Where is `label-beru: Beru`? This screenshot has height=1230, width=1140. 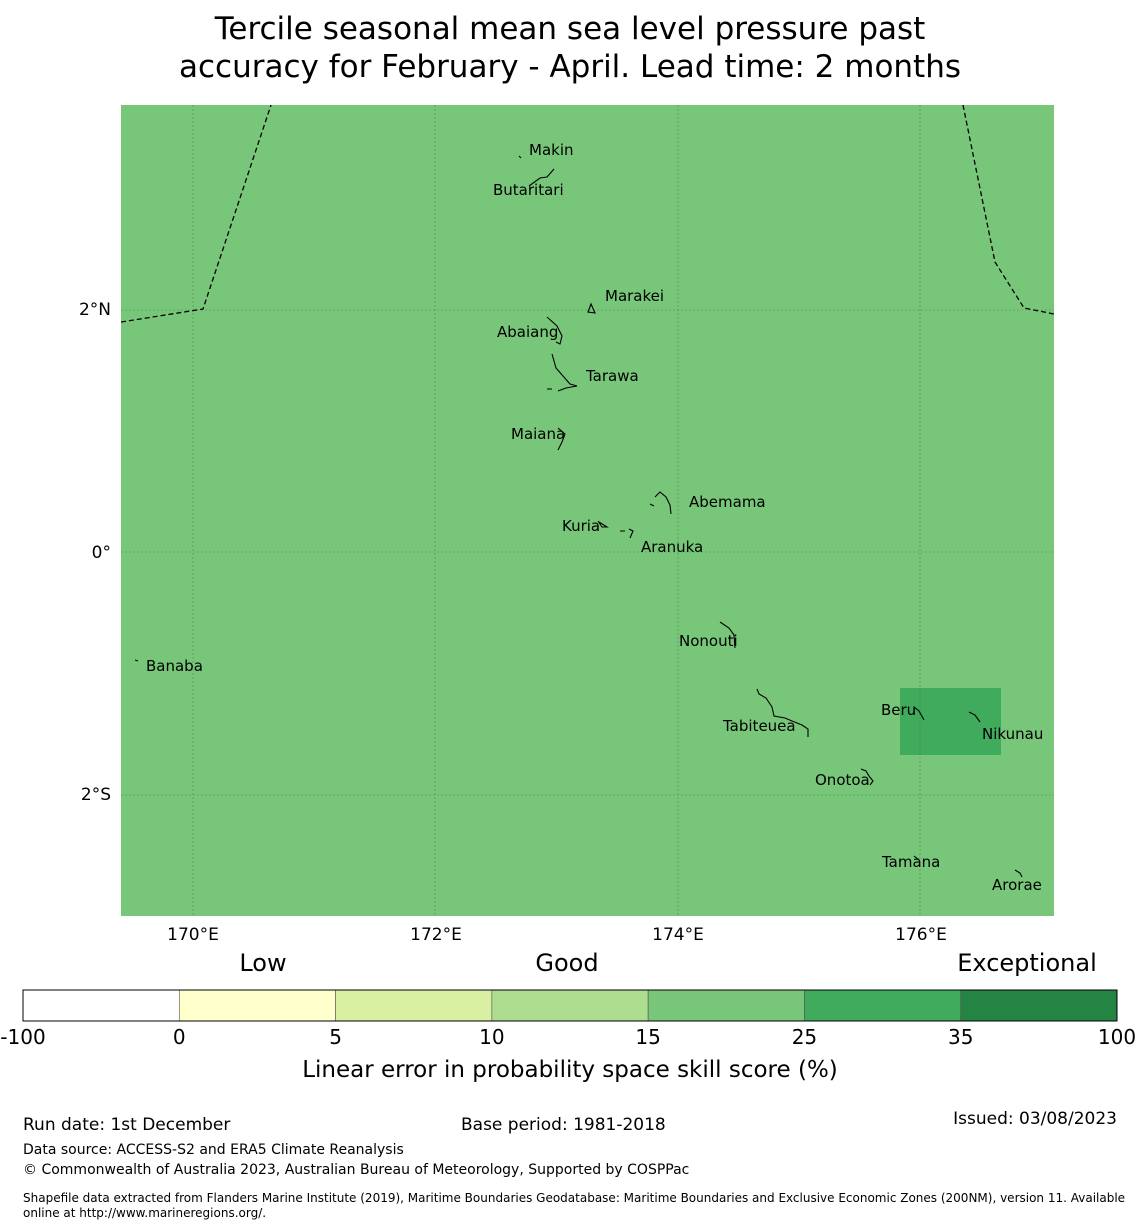 label-beru: Beru is located at coordinates (898, 710).